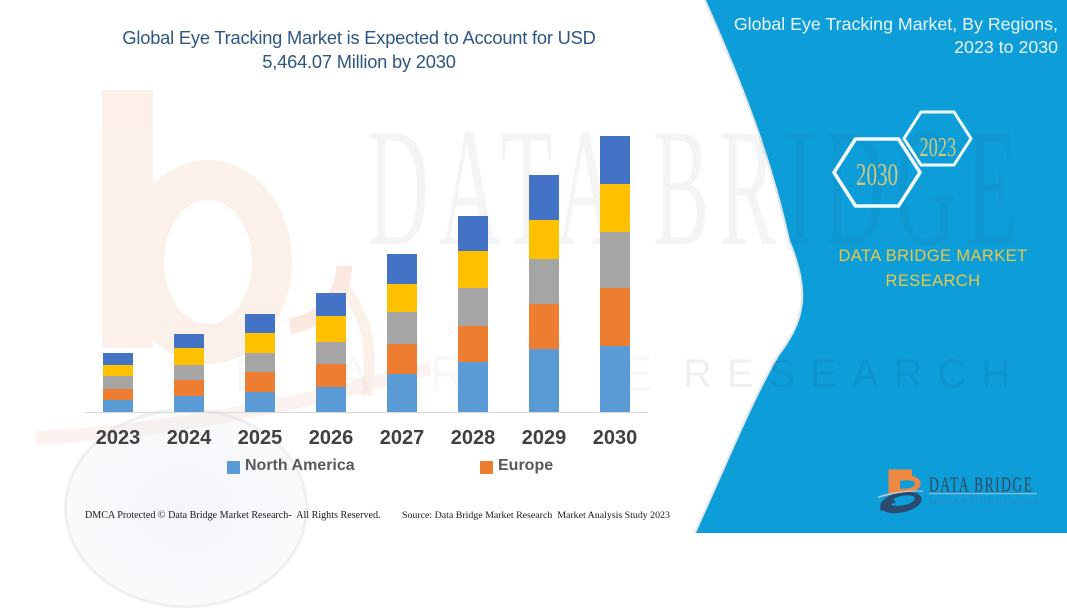 Image resolution: width=1067 pixels, height=608 pixels. What do you see at coordinates (986, 501) in the screenshot?
I see `svg-text: MARKET RESEARCH` at bounding box center [986, 501].